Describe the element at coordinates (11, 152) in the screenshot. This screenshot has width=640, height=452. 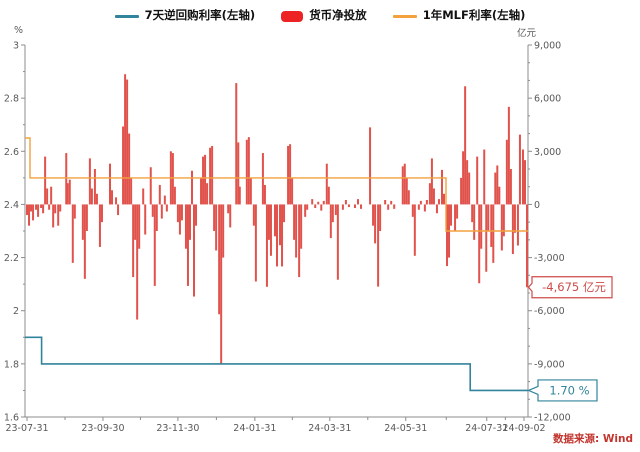
I see `left-axis-tick-label: 2.6` at that location.